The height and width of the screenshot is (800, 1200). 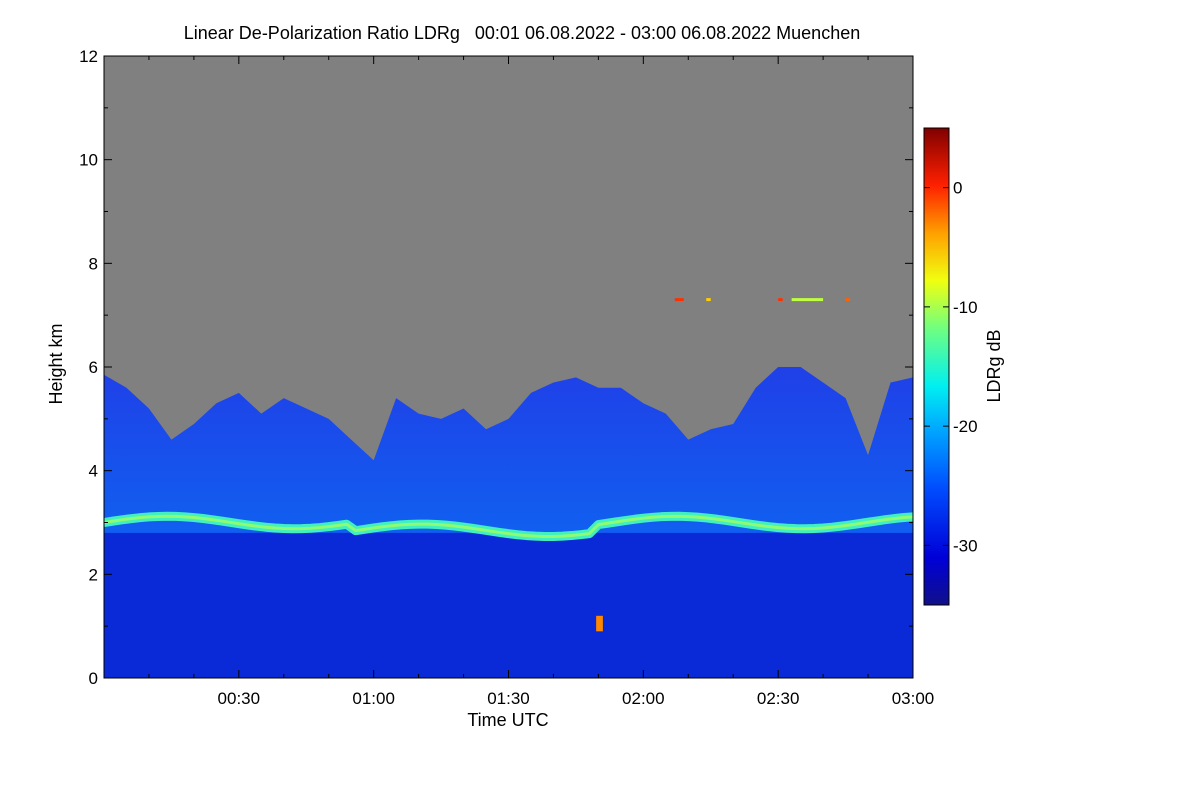 I want to click on high-layer-streak, so click(x=762, y=300).